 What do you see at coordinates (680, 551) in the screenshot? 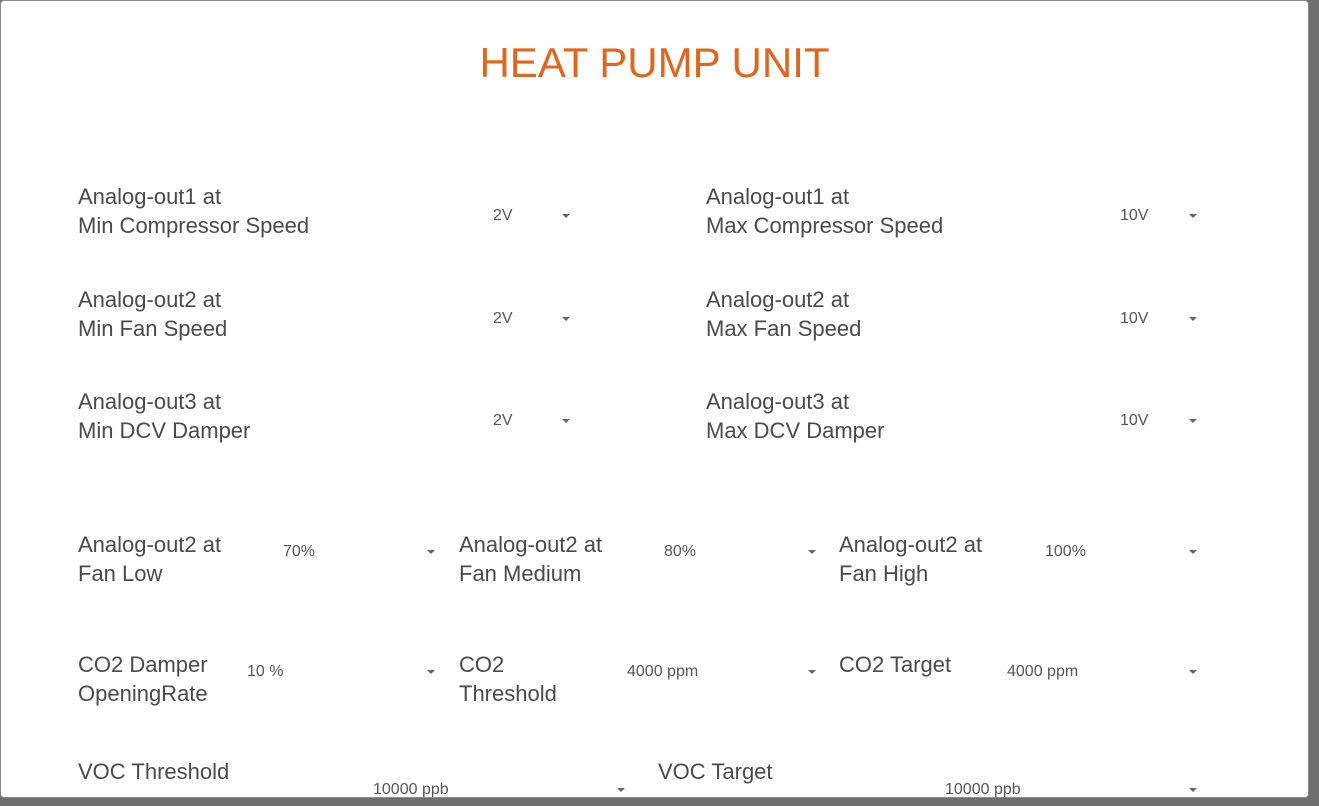
I see `dropdown-value: 80%` at bounding box center [680, 551].